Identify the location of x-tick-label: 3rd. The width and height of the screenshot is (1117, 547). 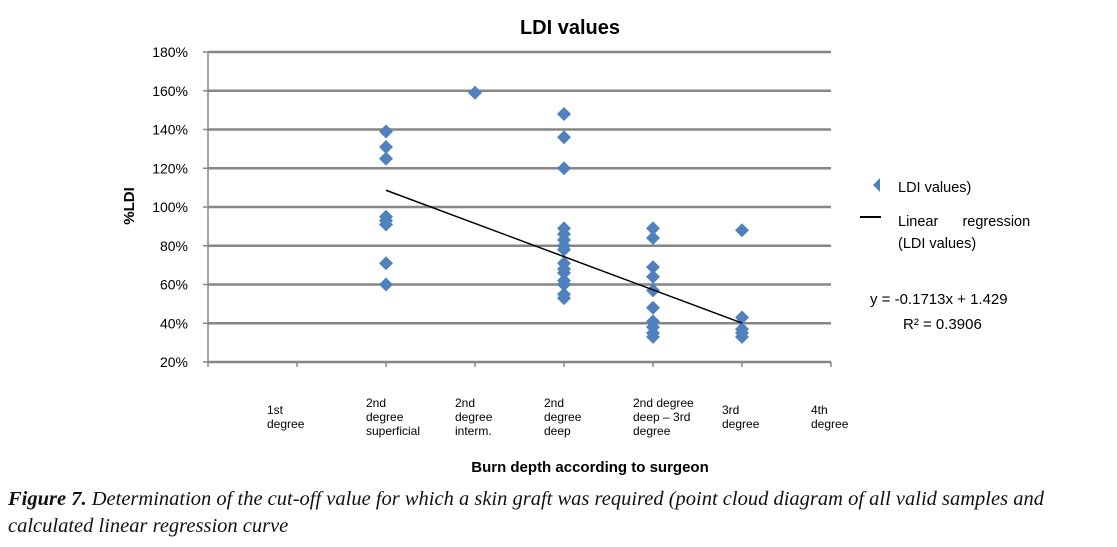
(730, 410).